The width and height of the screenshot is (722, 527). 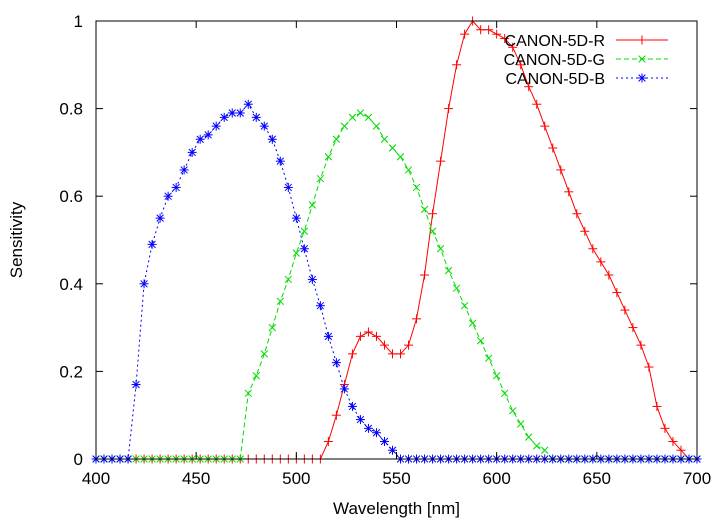 I want to click on y-tick-label: 0.6, so click(x=71, y=196).